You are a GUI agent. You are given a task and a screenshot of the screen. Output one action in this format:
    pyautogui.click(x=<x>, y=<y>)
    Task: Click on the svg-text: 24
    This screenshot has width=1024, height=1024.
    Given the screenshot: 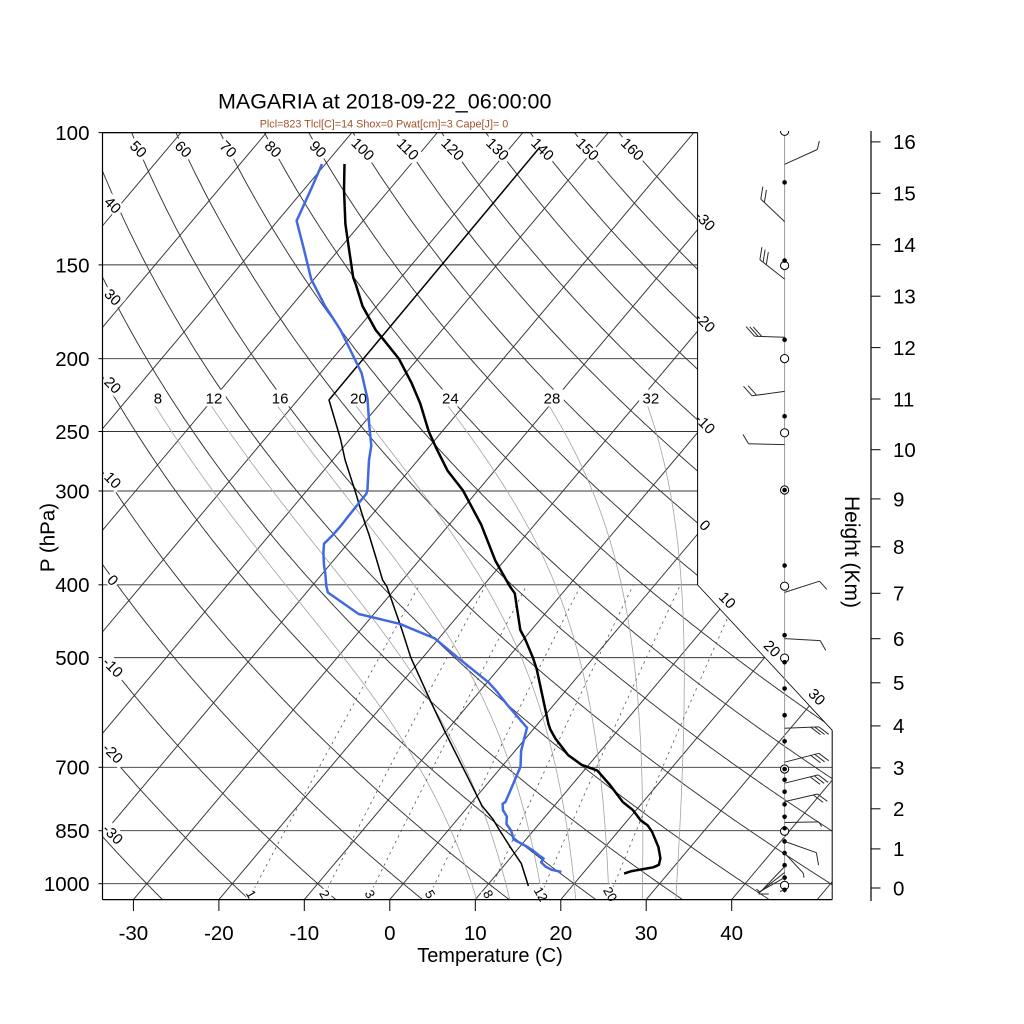 What is the action you would take?
    pyautogui.click(x=450, y=398)
    